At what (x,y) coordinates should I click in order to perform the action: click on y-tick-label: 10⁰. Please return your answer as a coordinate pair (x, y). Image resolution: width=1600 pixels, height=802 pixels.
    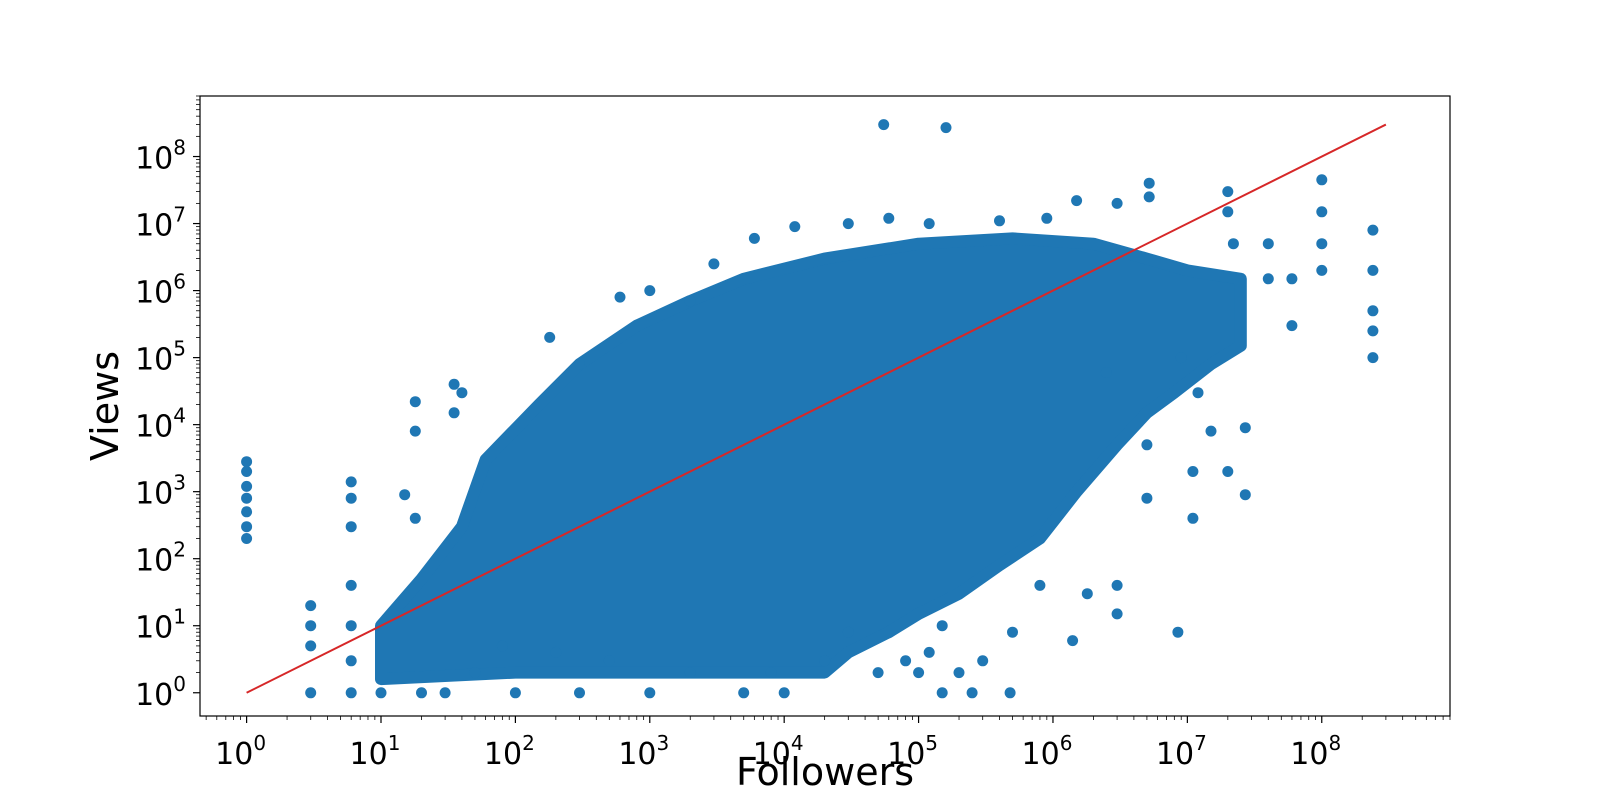
    Looking at the image, I should click on (160, 692).